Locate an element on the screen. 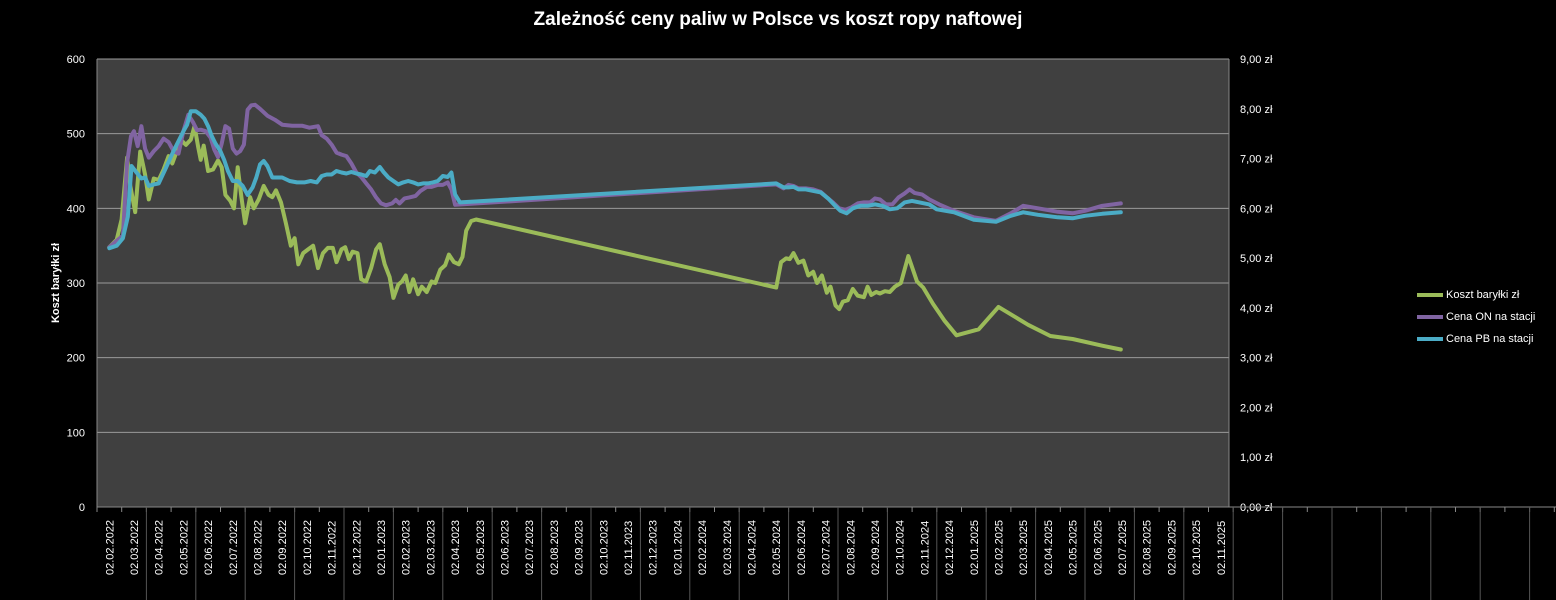 The height and width of the screenshot is (600, 1556). y-tick-label-left: 300 is located at coordinates (76, 284).